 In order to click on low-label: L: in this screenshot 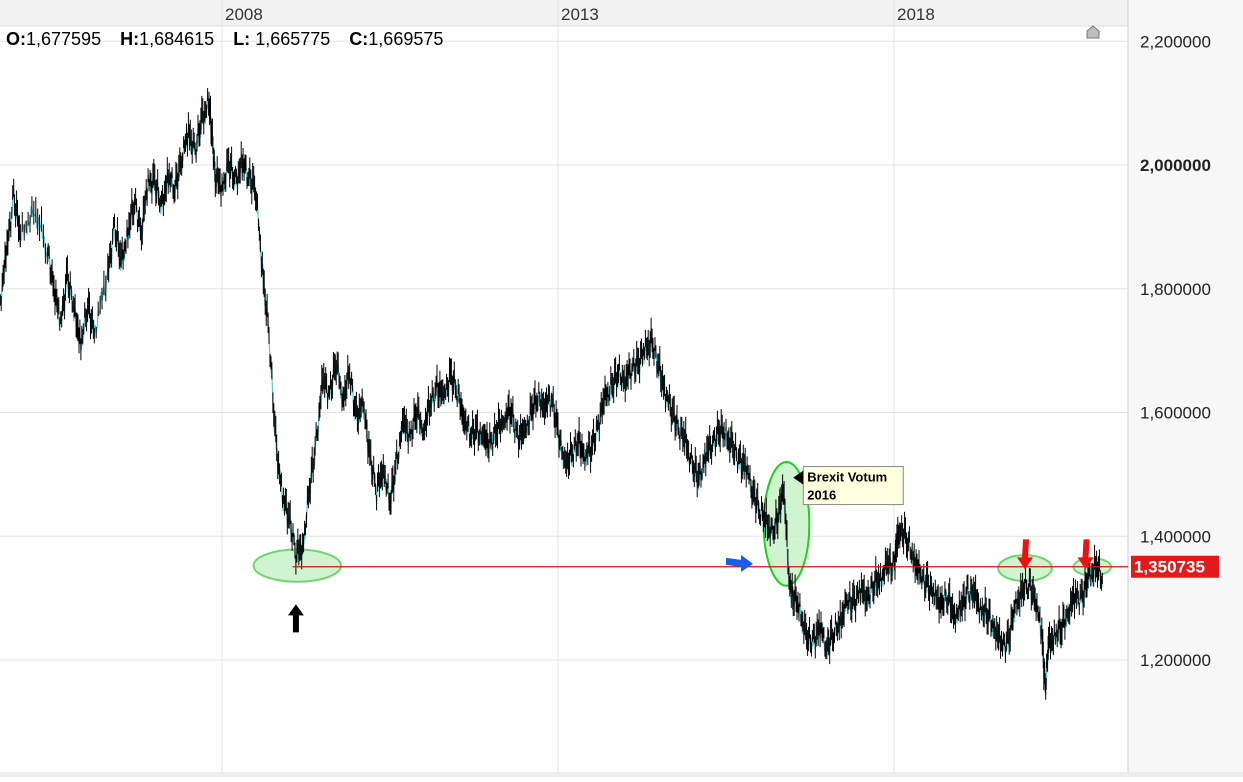, I will do `click(242, 39)`.